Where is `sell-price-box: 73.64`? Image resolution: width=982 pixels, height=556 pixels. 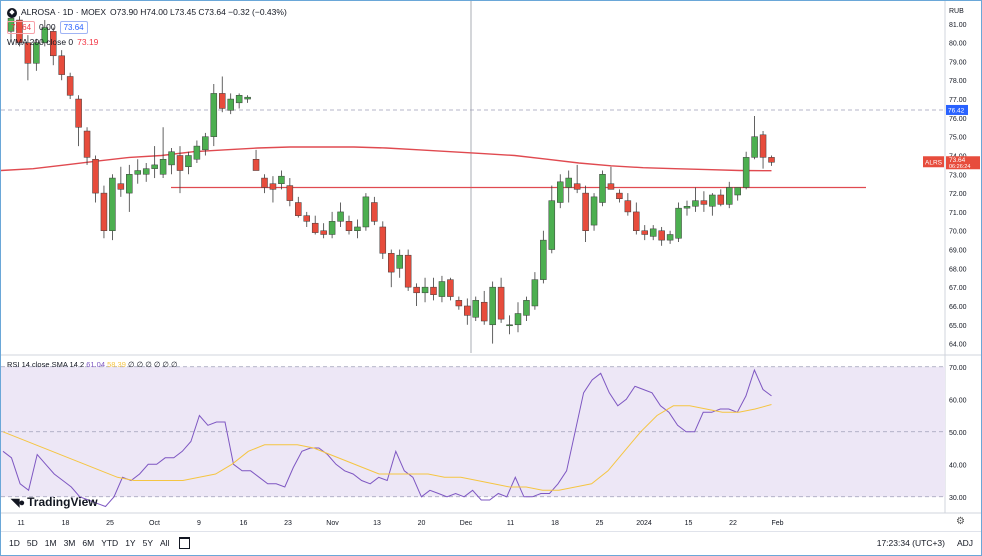
sell-price-box: 73.64 is located at coordinates (21, 27).